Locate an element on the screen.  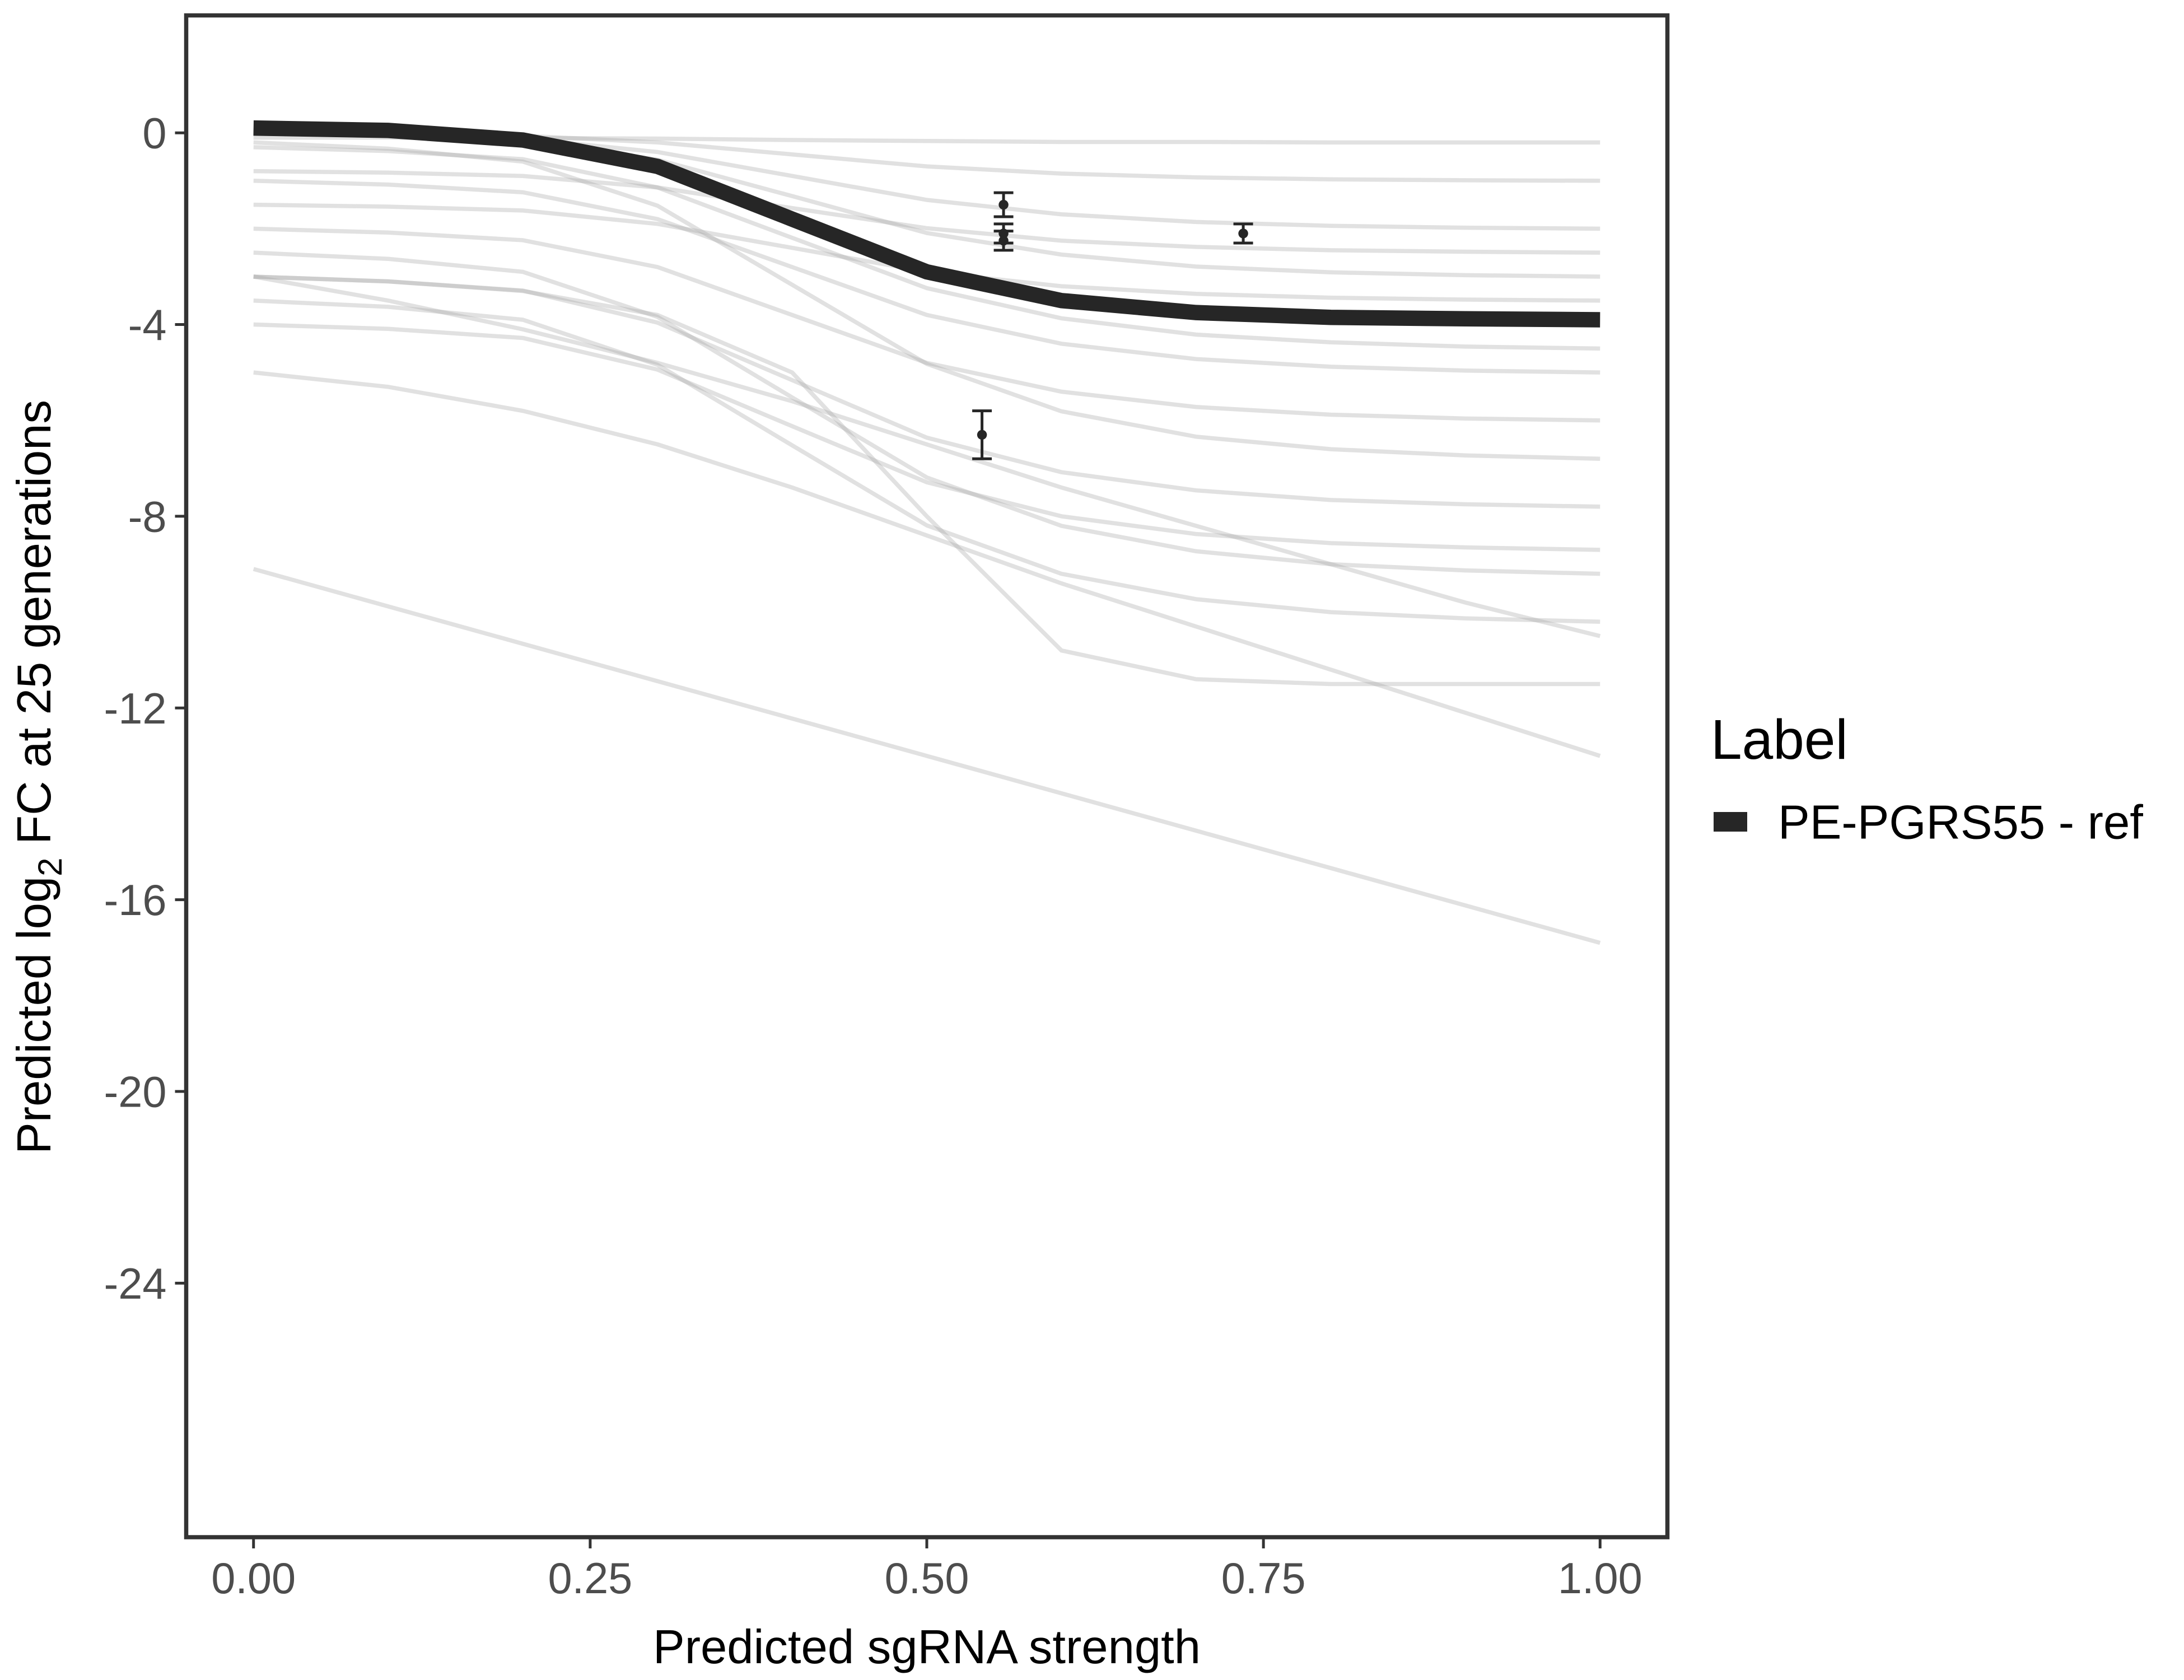
x-tick-label: 0.00 is located at coordinates (254, 1579).